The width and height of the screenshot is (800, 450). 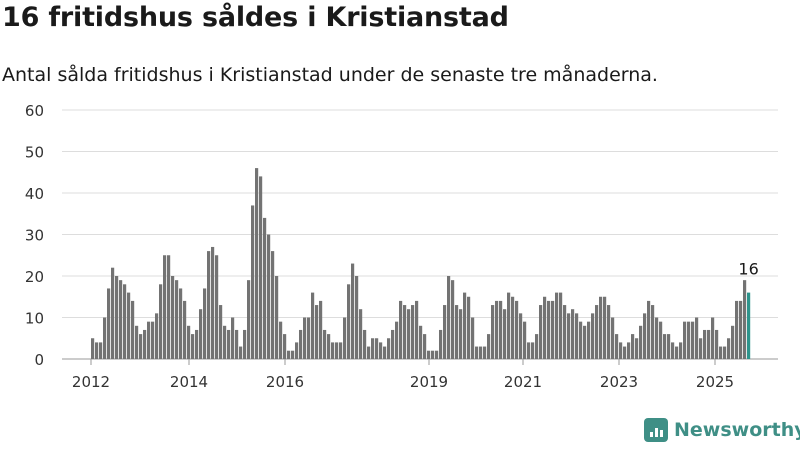 I want to click on y-tick-label: 40, so click(x=34, y=194).